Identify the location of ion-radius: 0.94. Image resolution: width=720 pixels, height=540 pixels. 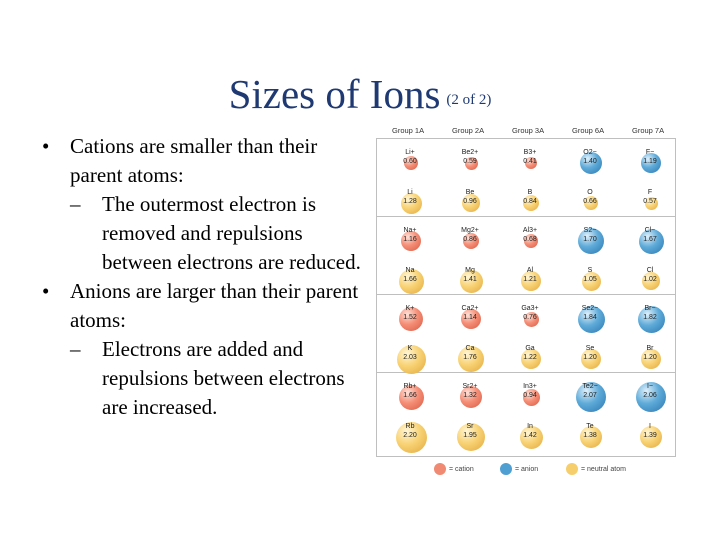
(530, 395).